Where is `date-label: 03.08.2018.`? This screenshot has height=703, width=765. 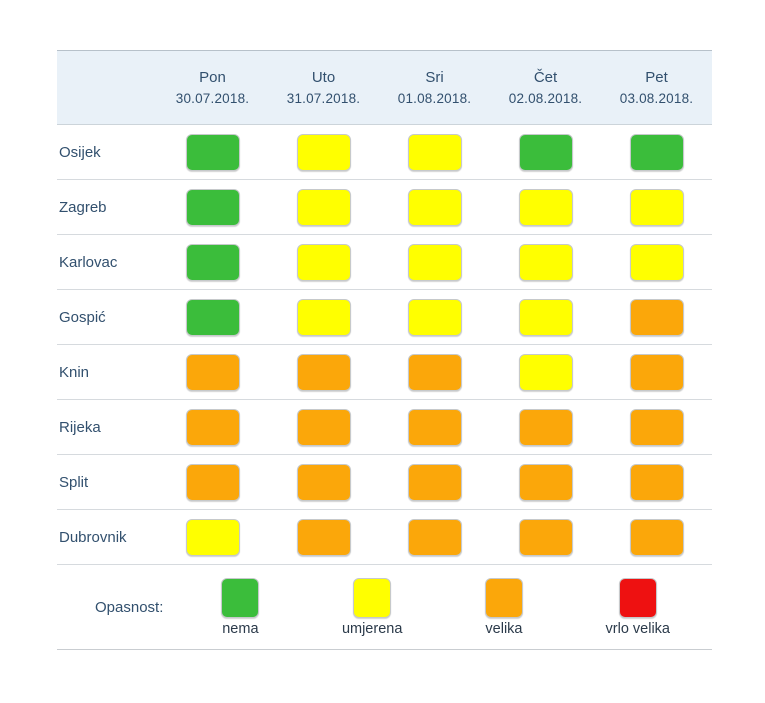 date-label: 03.08.2018. is located at coordinates (656, 98).